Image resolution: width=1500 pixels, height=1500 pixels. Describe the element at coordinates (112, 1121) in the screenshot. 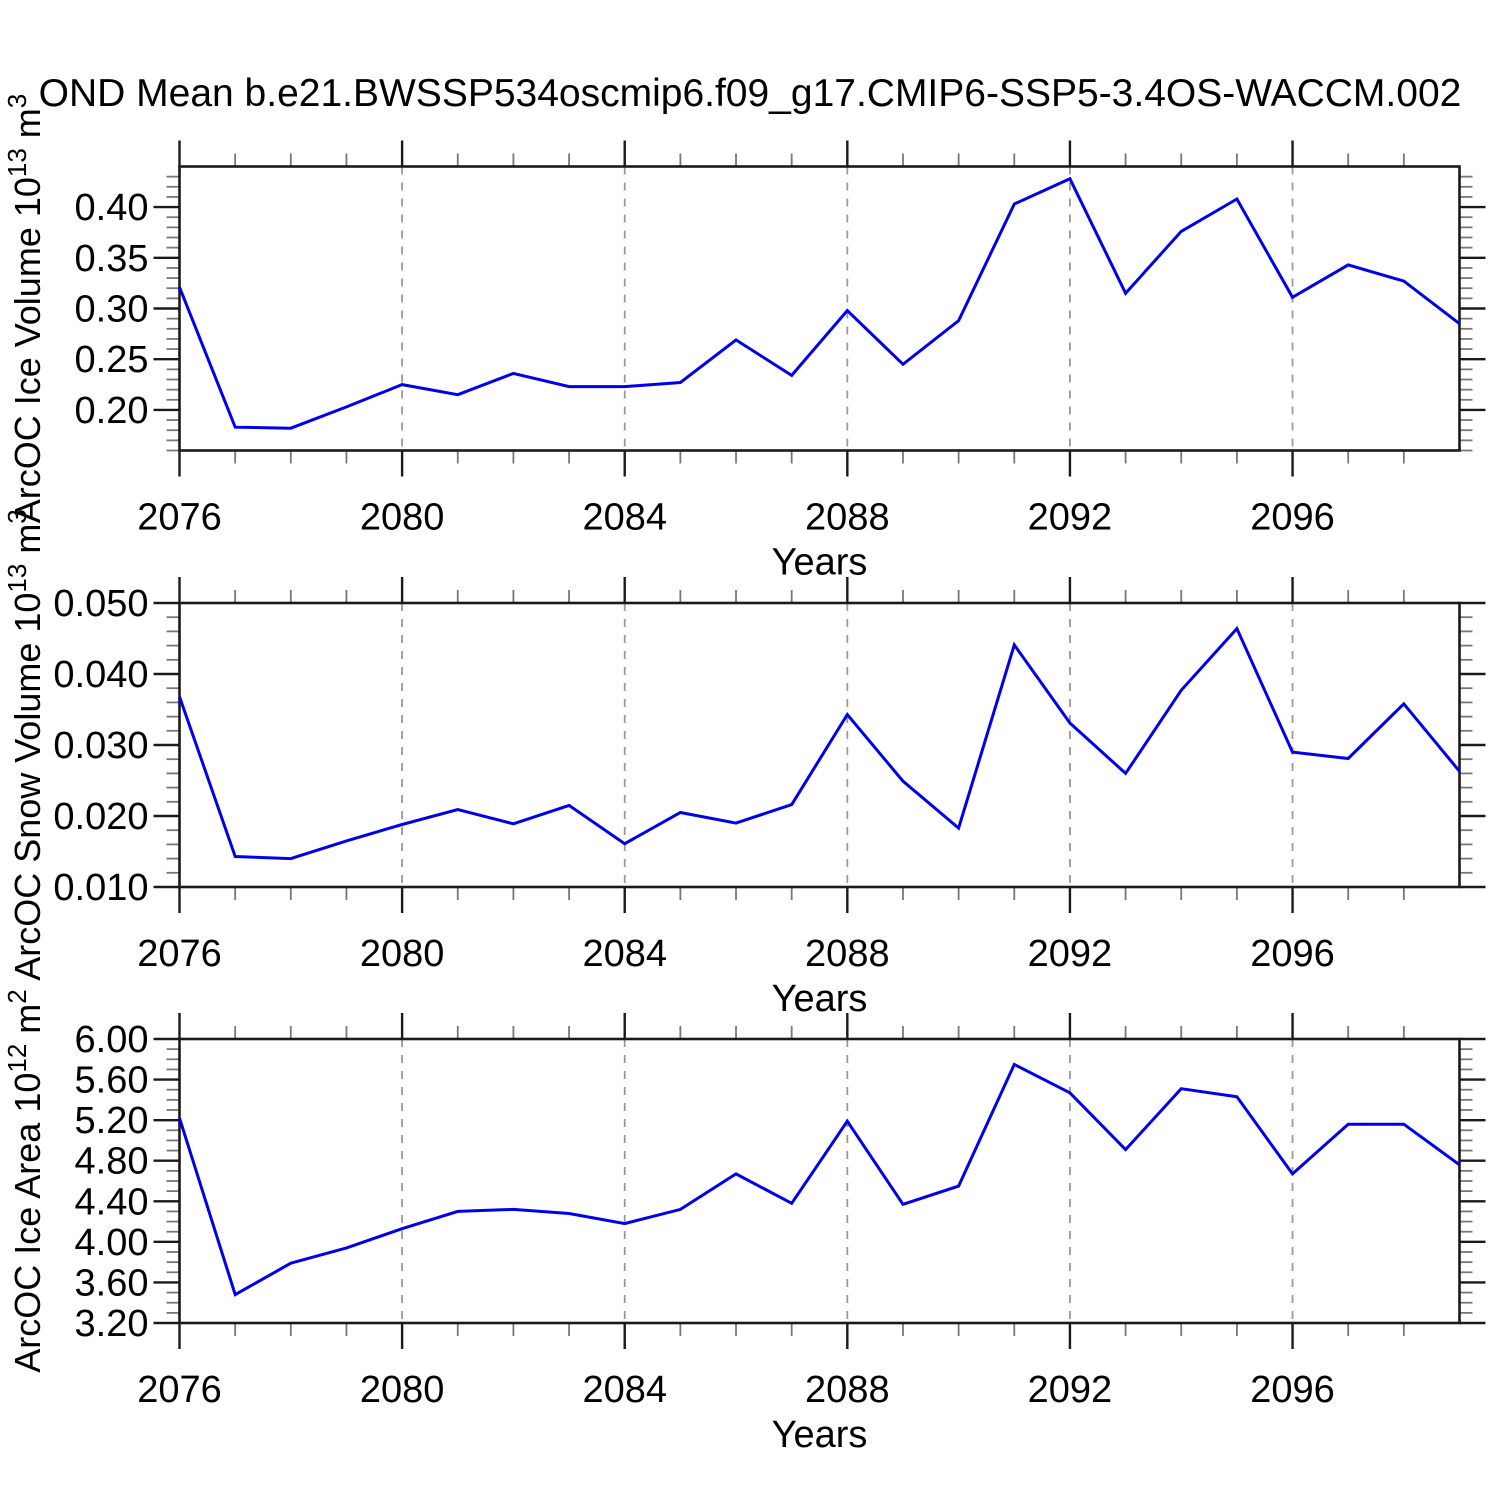

I see `y-tick-label: 5.20` at that location.